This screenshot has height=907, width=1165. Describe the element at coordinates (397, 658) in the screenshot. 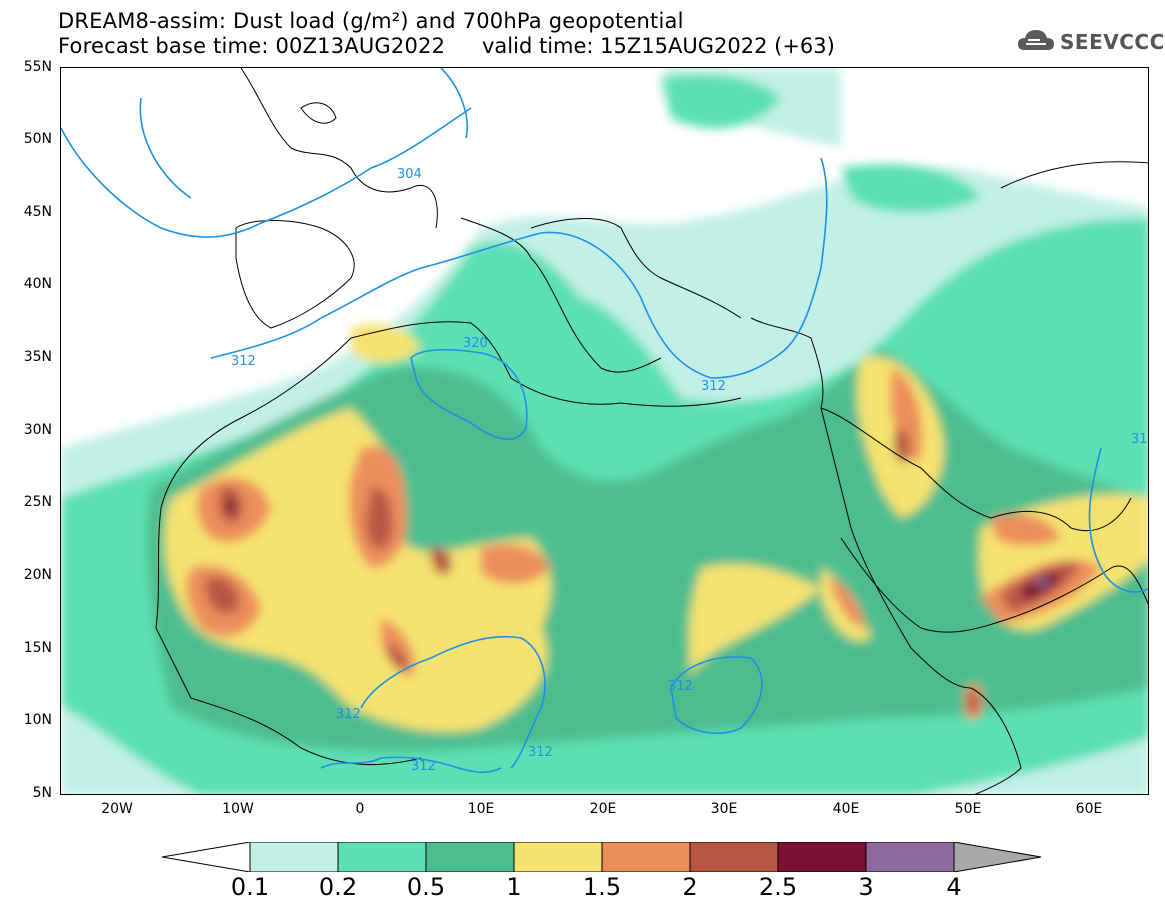

I see `dust-level-2-e` at that location.